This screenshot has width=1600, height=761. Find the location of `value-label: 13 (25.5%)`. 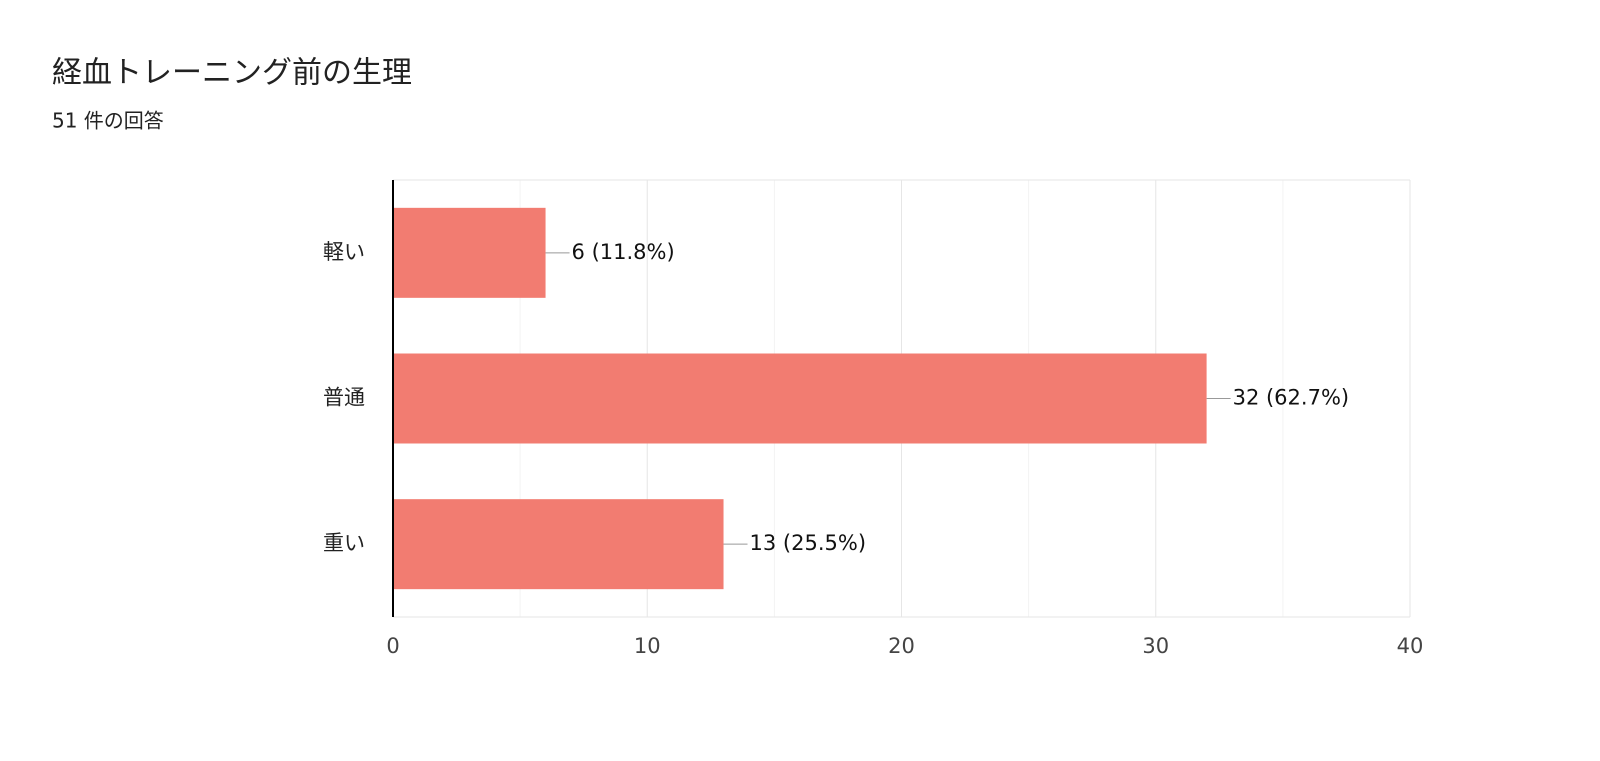

value-label: 13 (25.5%) is located at coordinates (808, 543).